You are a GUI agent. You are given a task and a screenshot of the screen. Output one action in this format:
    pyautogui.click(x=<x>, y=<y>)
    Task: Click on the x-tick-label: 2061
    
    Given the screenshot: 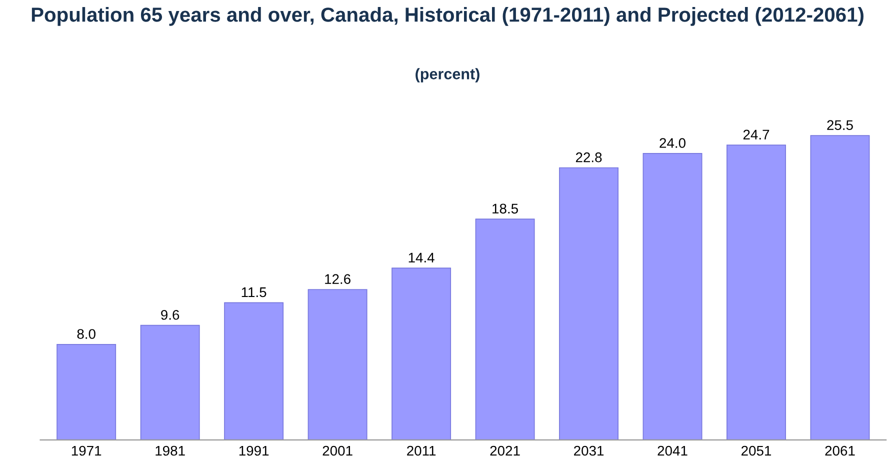 What is the action you would take?
    pyautogui.click(x=840, y=451)
    